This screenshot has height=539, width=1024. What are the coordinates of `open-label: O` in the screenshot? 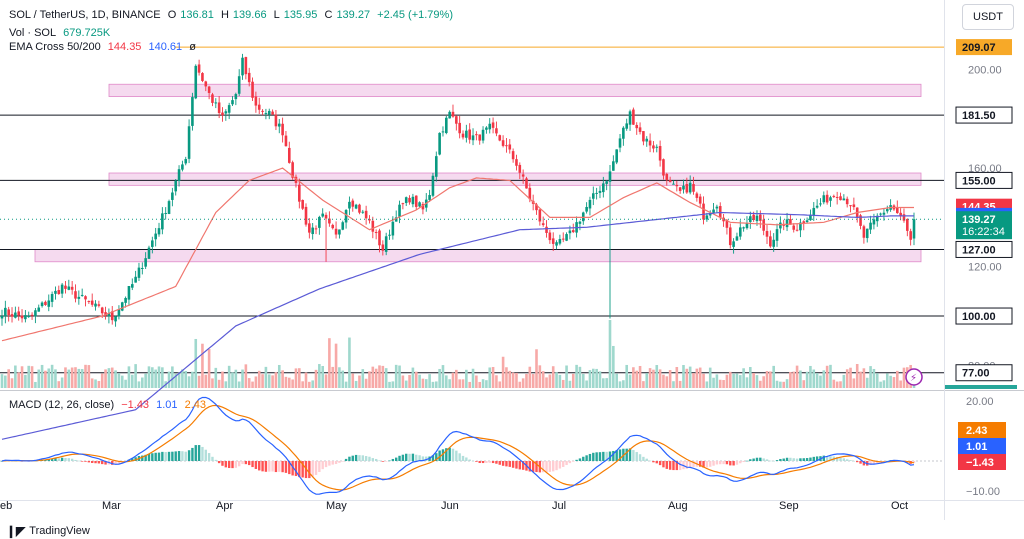 It's located at (172, 15).